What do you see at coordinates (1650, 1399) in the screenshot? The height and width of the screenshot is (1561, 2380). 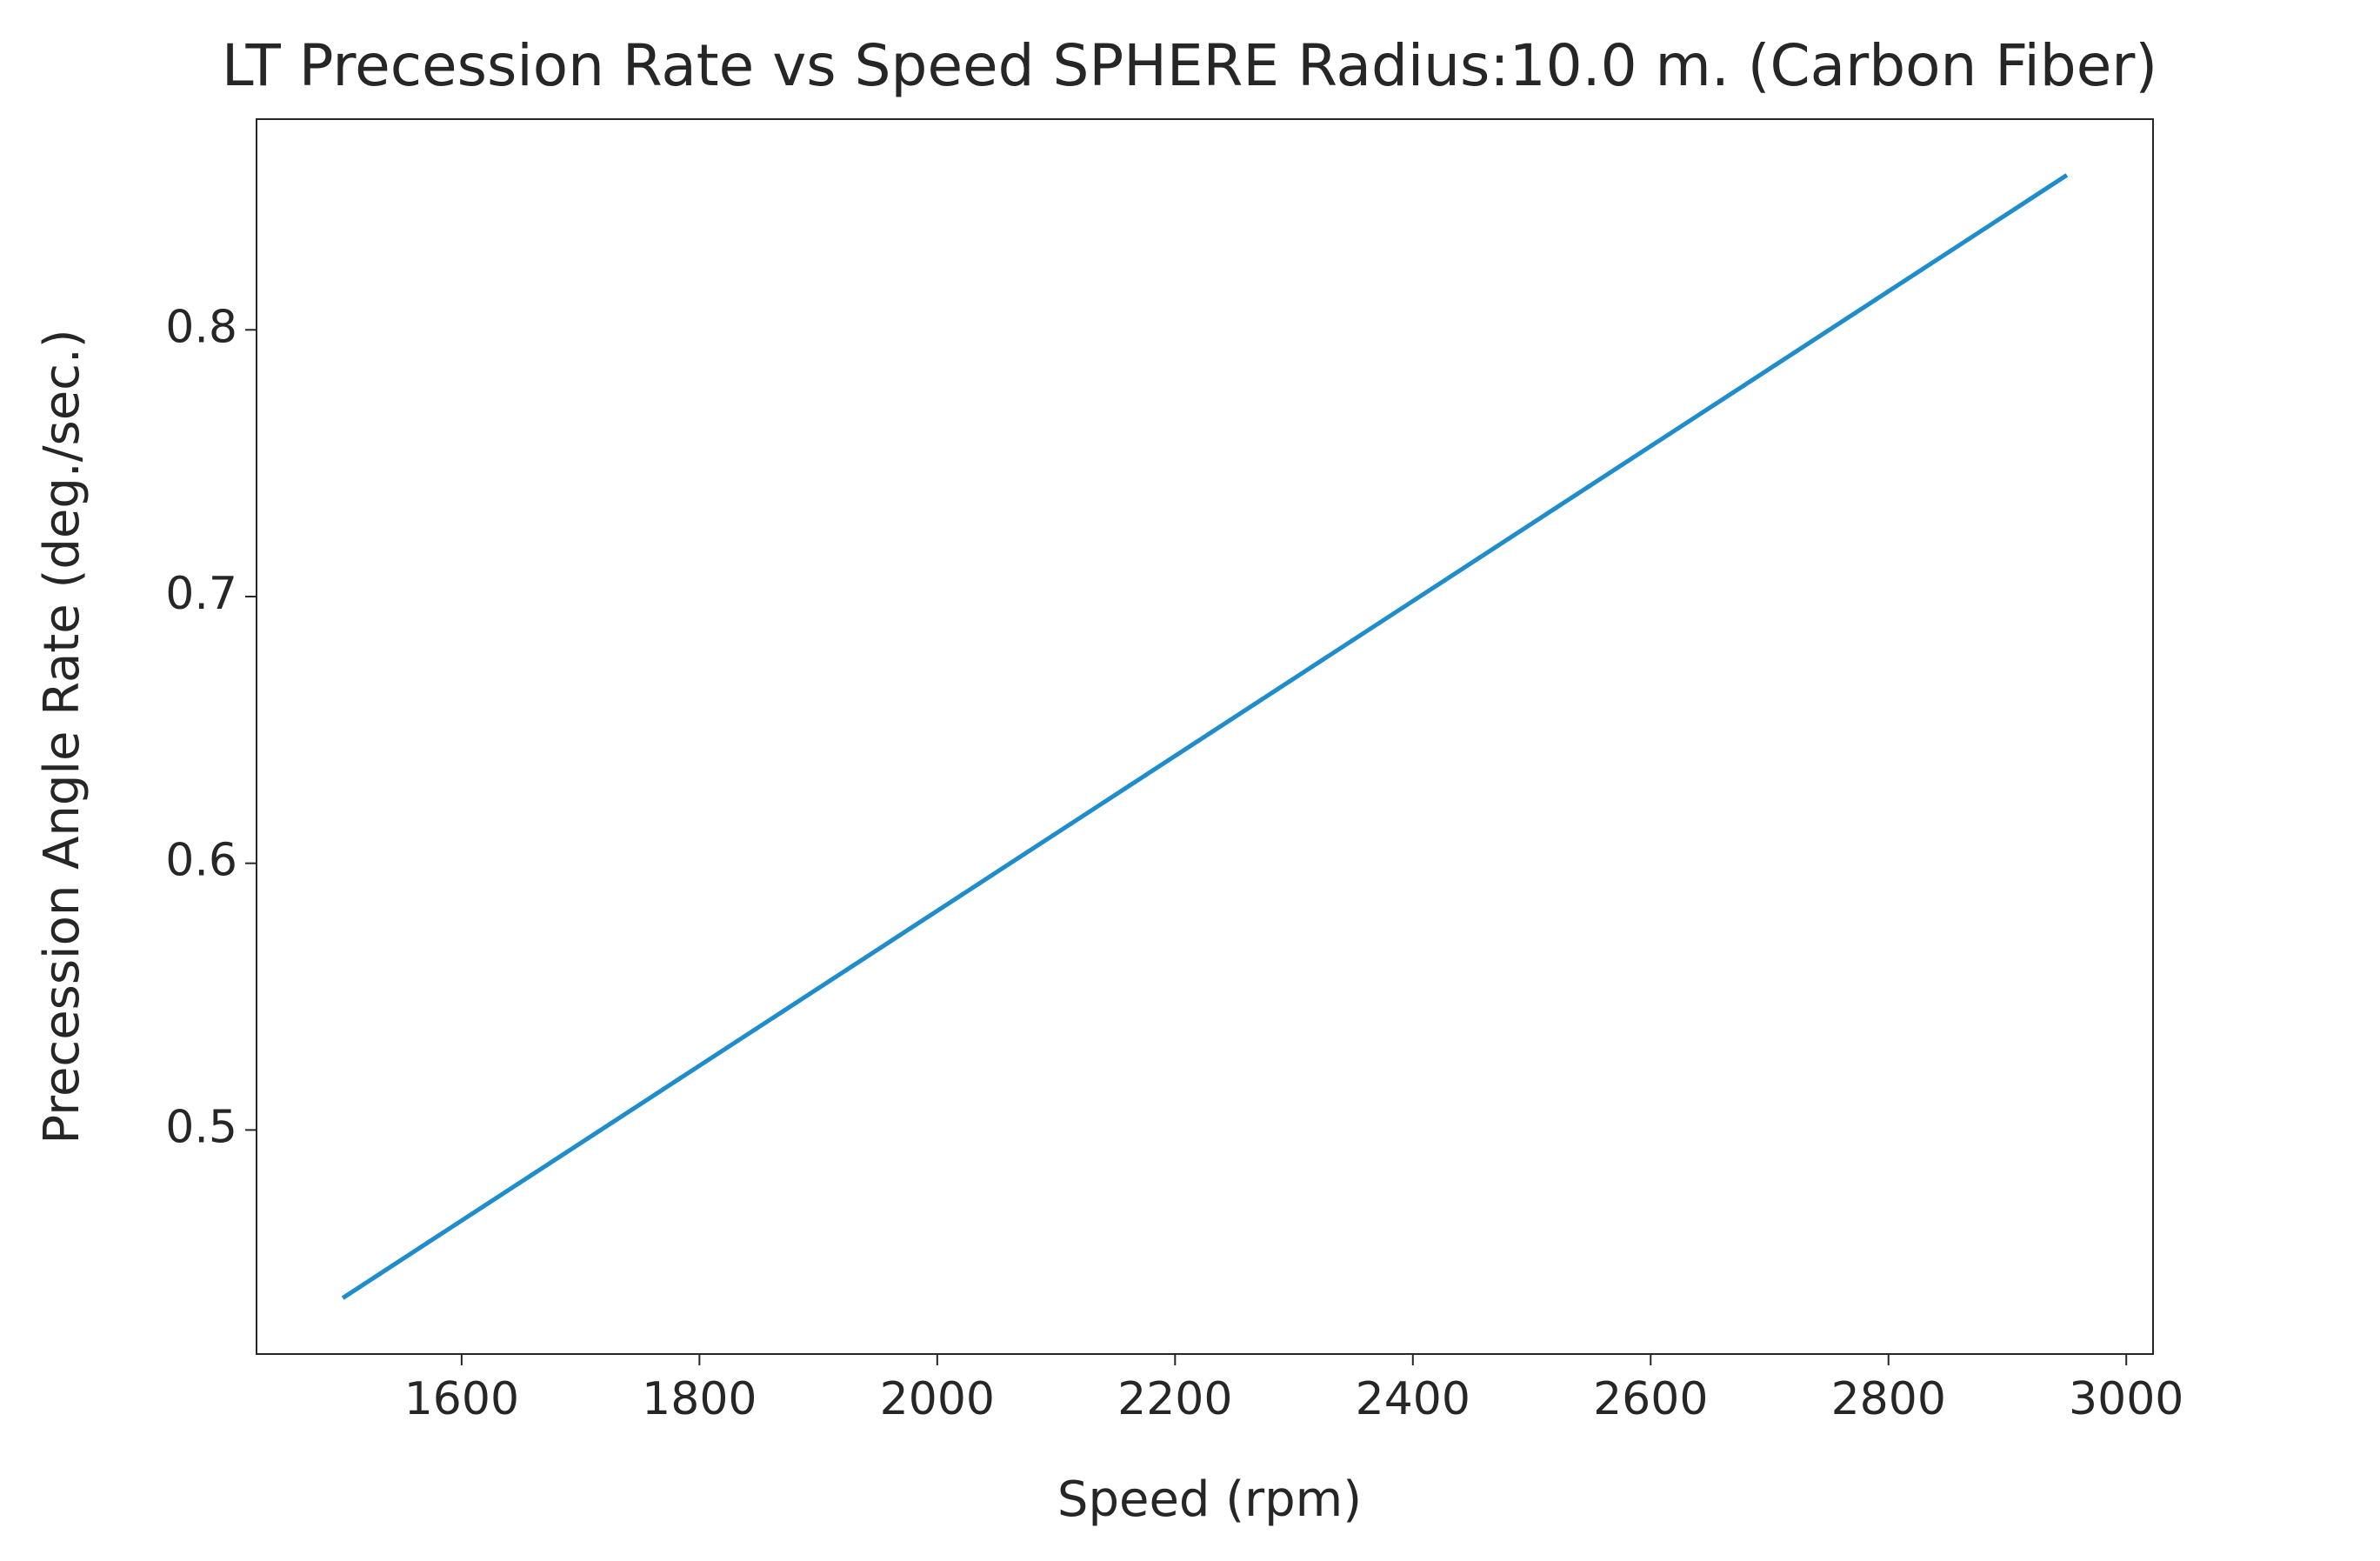 I see `x-tick-label: 2600` at bounding box center [1650, 1399].